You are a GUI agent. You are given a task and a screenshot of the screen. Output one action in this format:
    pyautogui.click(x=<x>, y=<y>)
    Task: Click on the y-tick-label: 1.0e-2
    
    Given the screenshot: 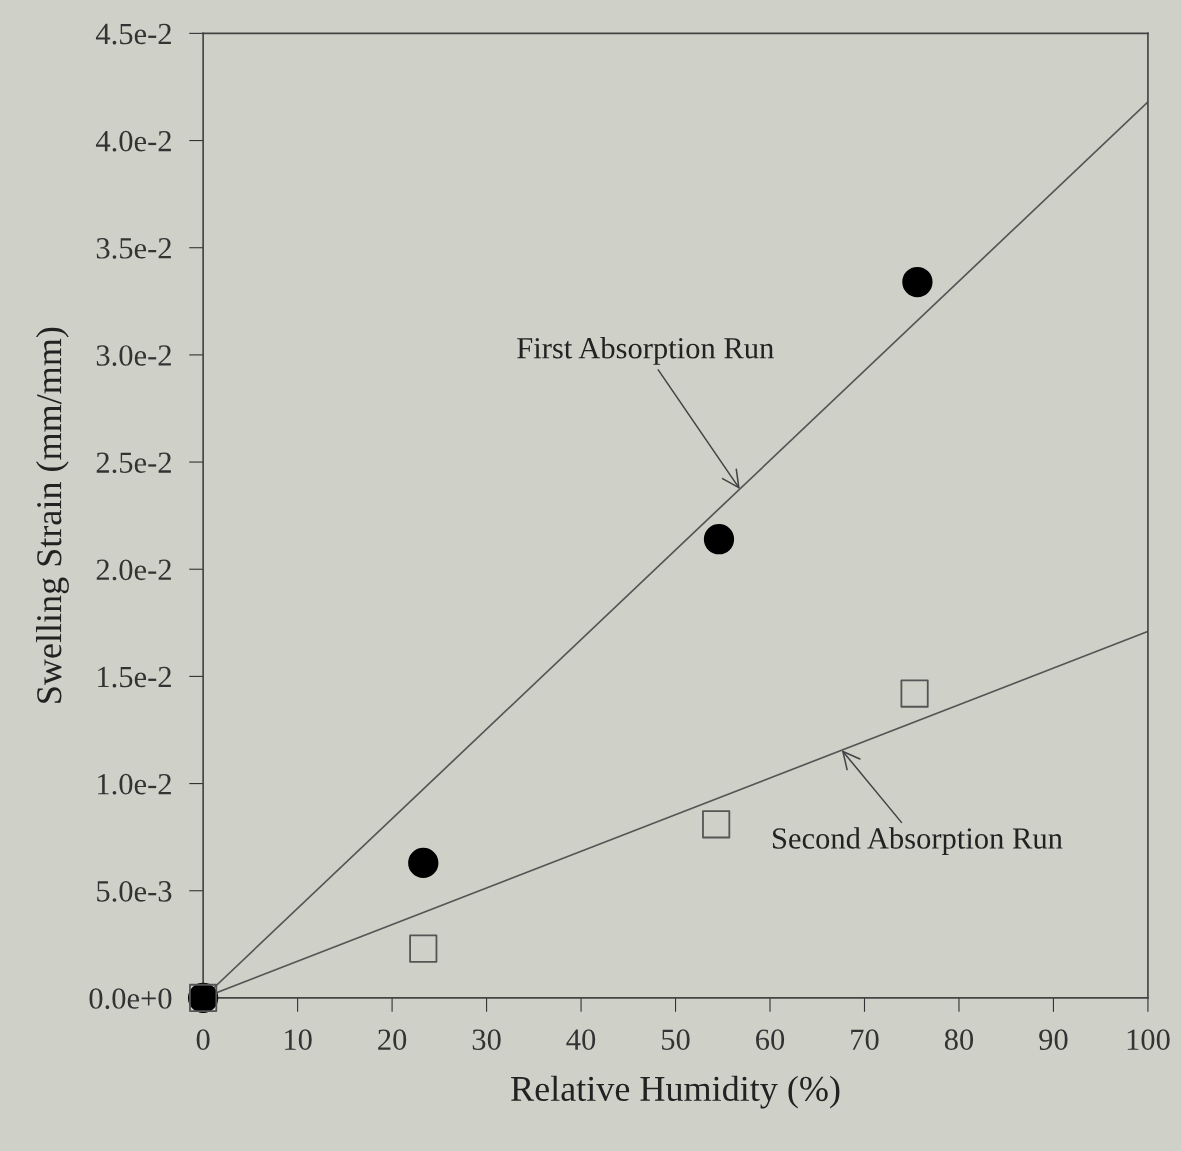 What is the action you would take?
    pyautogui.click(x=134, y=784)
    